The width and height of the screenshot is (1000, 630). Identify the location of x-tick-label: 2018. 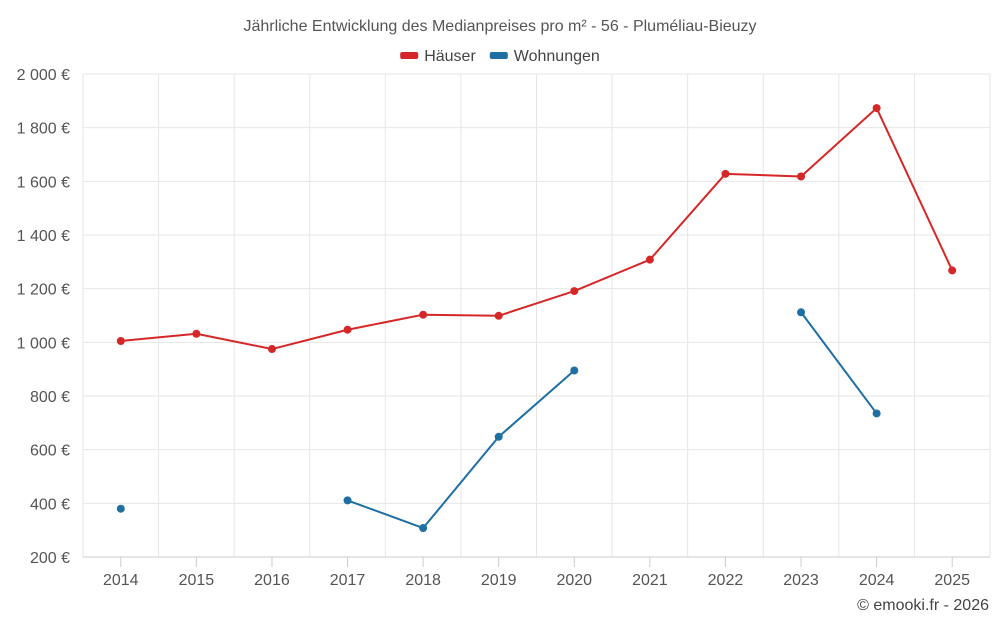
(423, 580).